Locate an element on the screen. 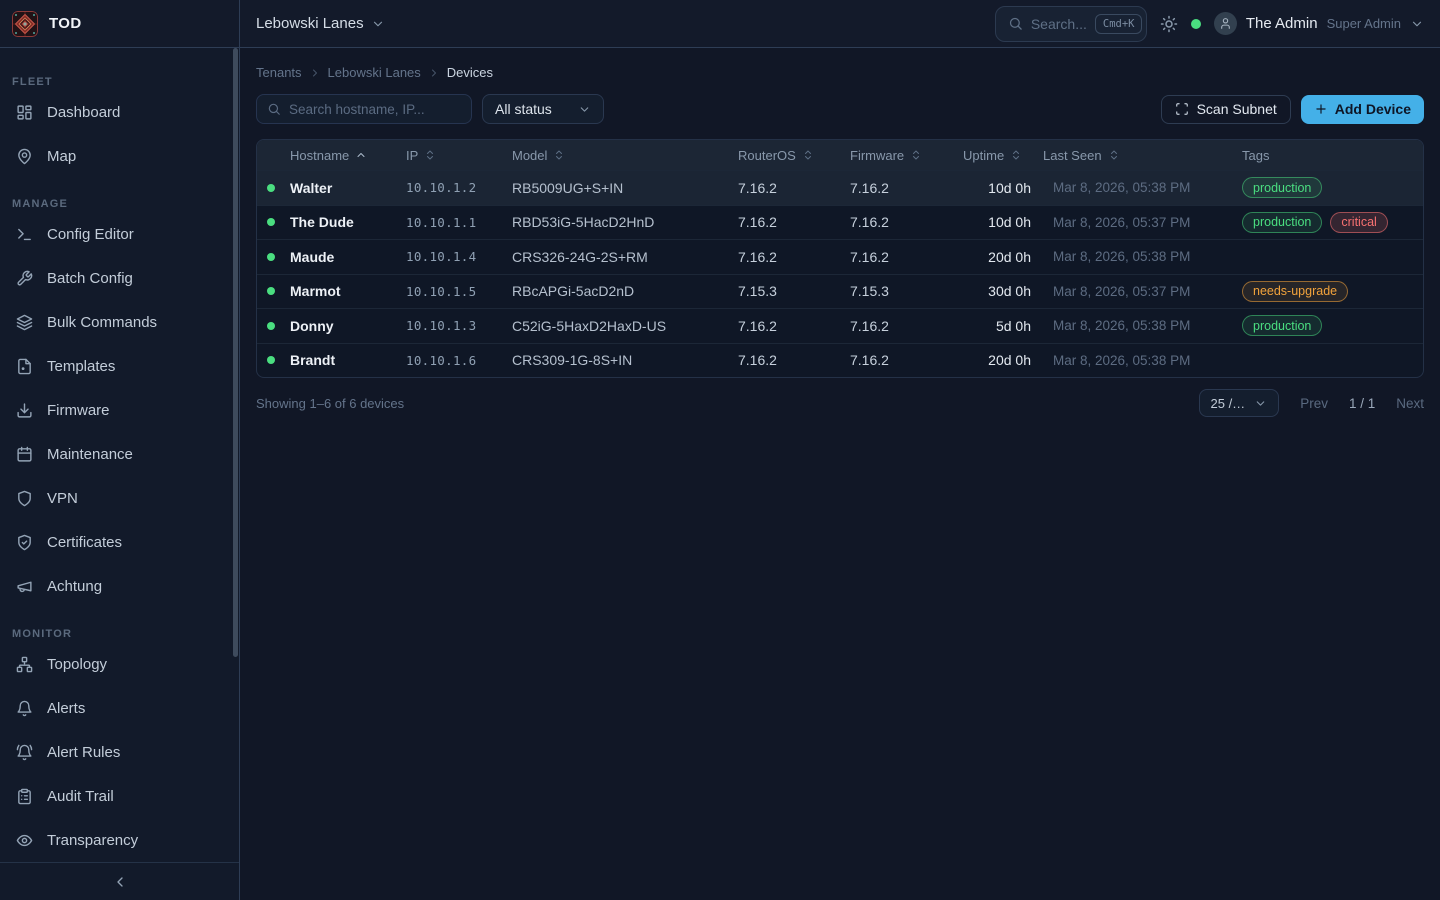 The width and height of the screenshot is (1440, 900). search-icon is located at coordinates (274, 109).